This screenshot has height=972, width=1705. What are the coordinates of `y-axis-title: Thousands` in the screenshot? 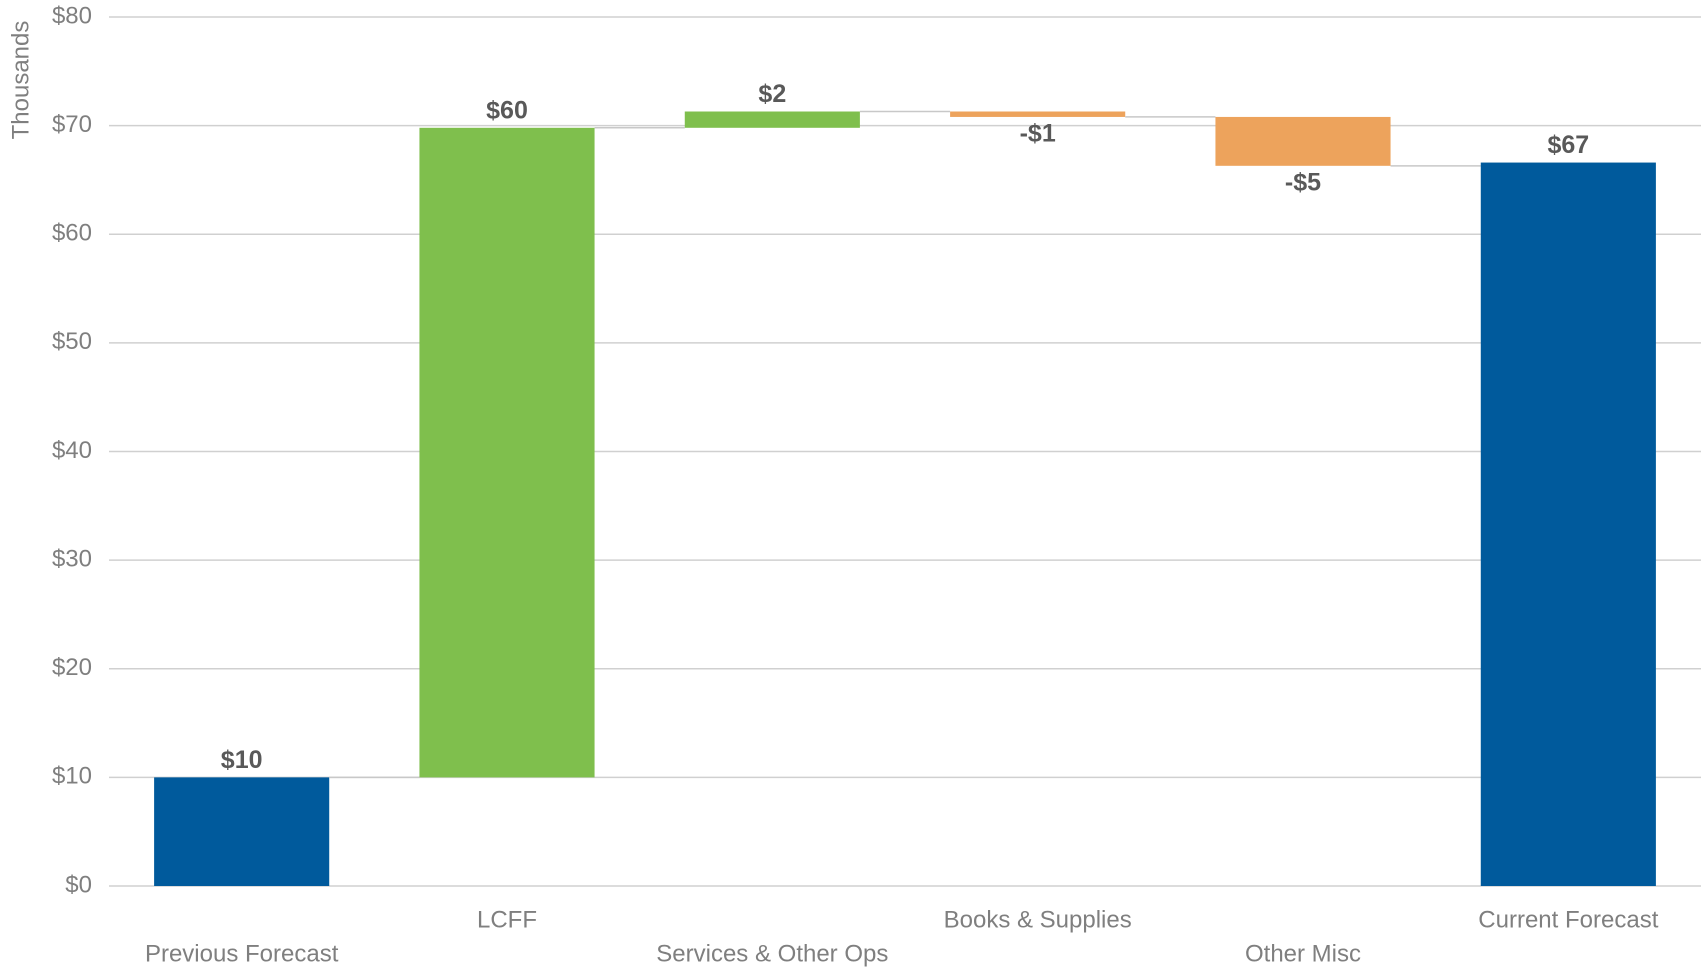 It's located at (20, 80).